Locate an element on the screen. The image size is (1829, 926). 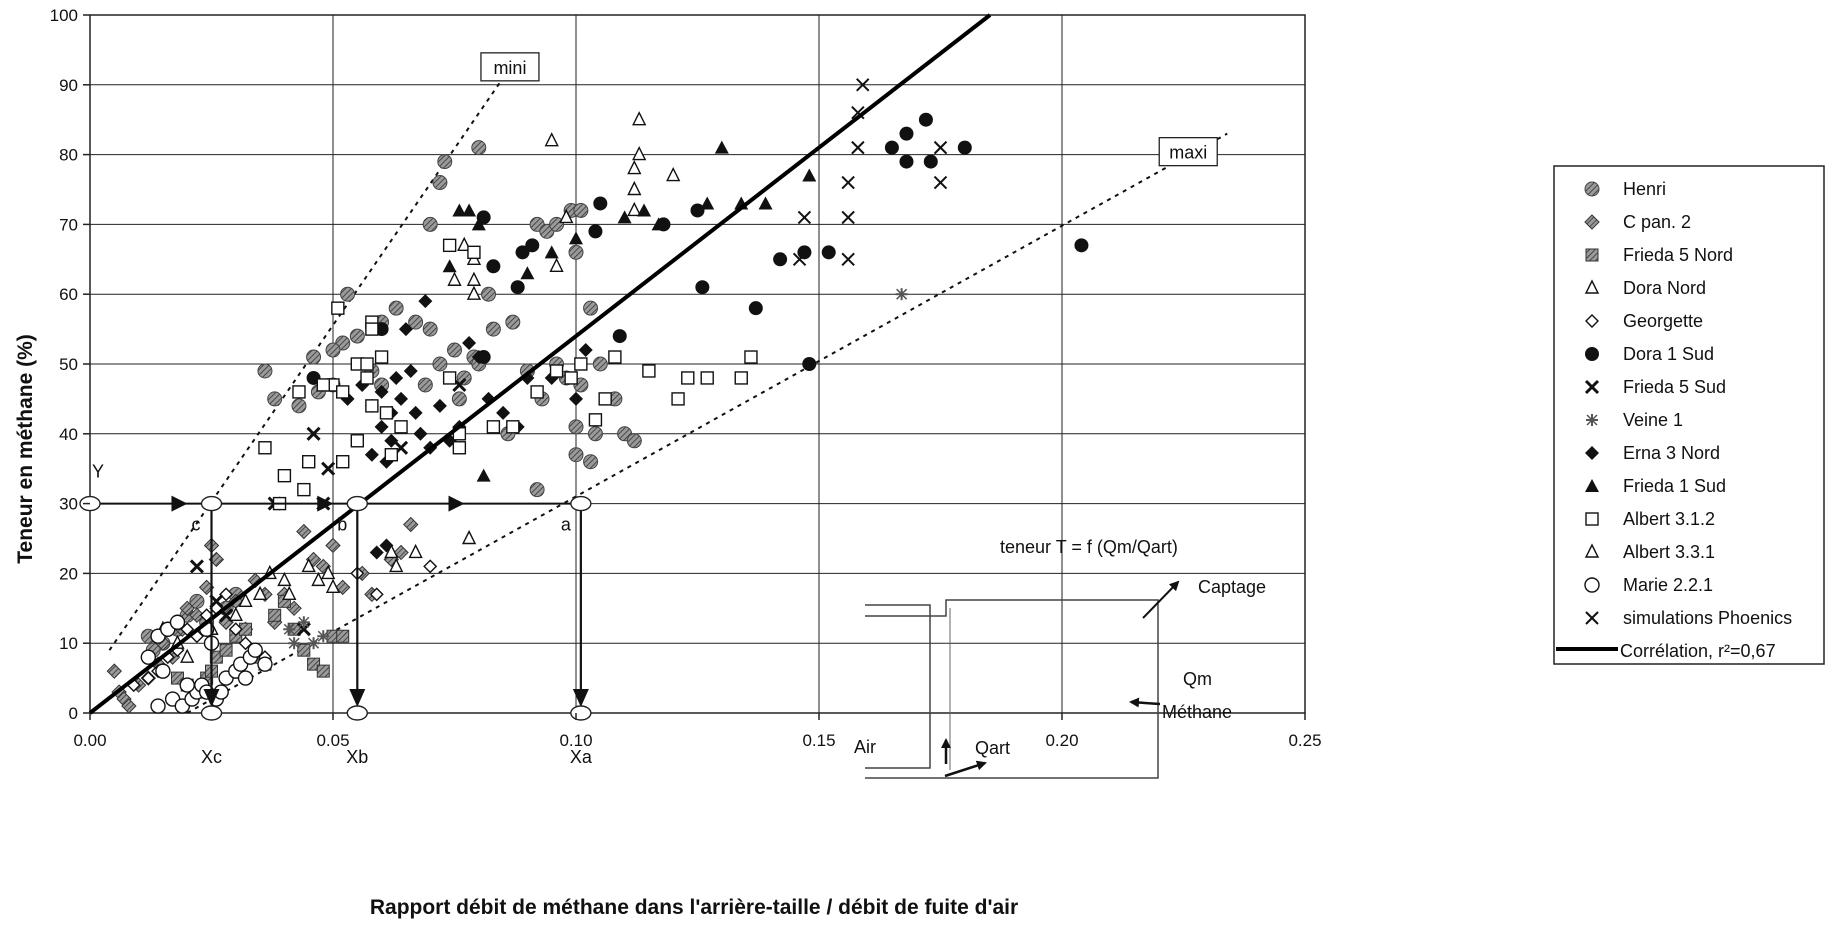
y-tick-label: 40 is located at coordinates (68, 434).